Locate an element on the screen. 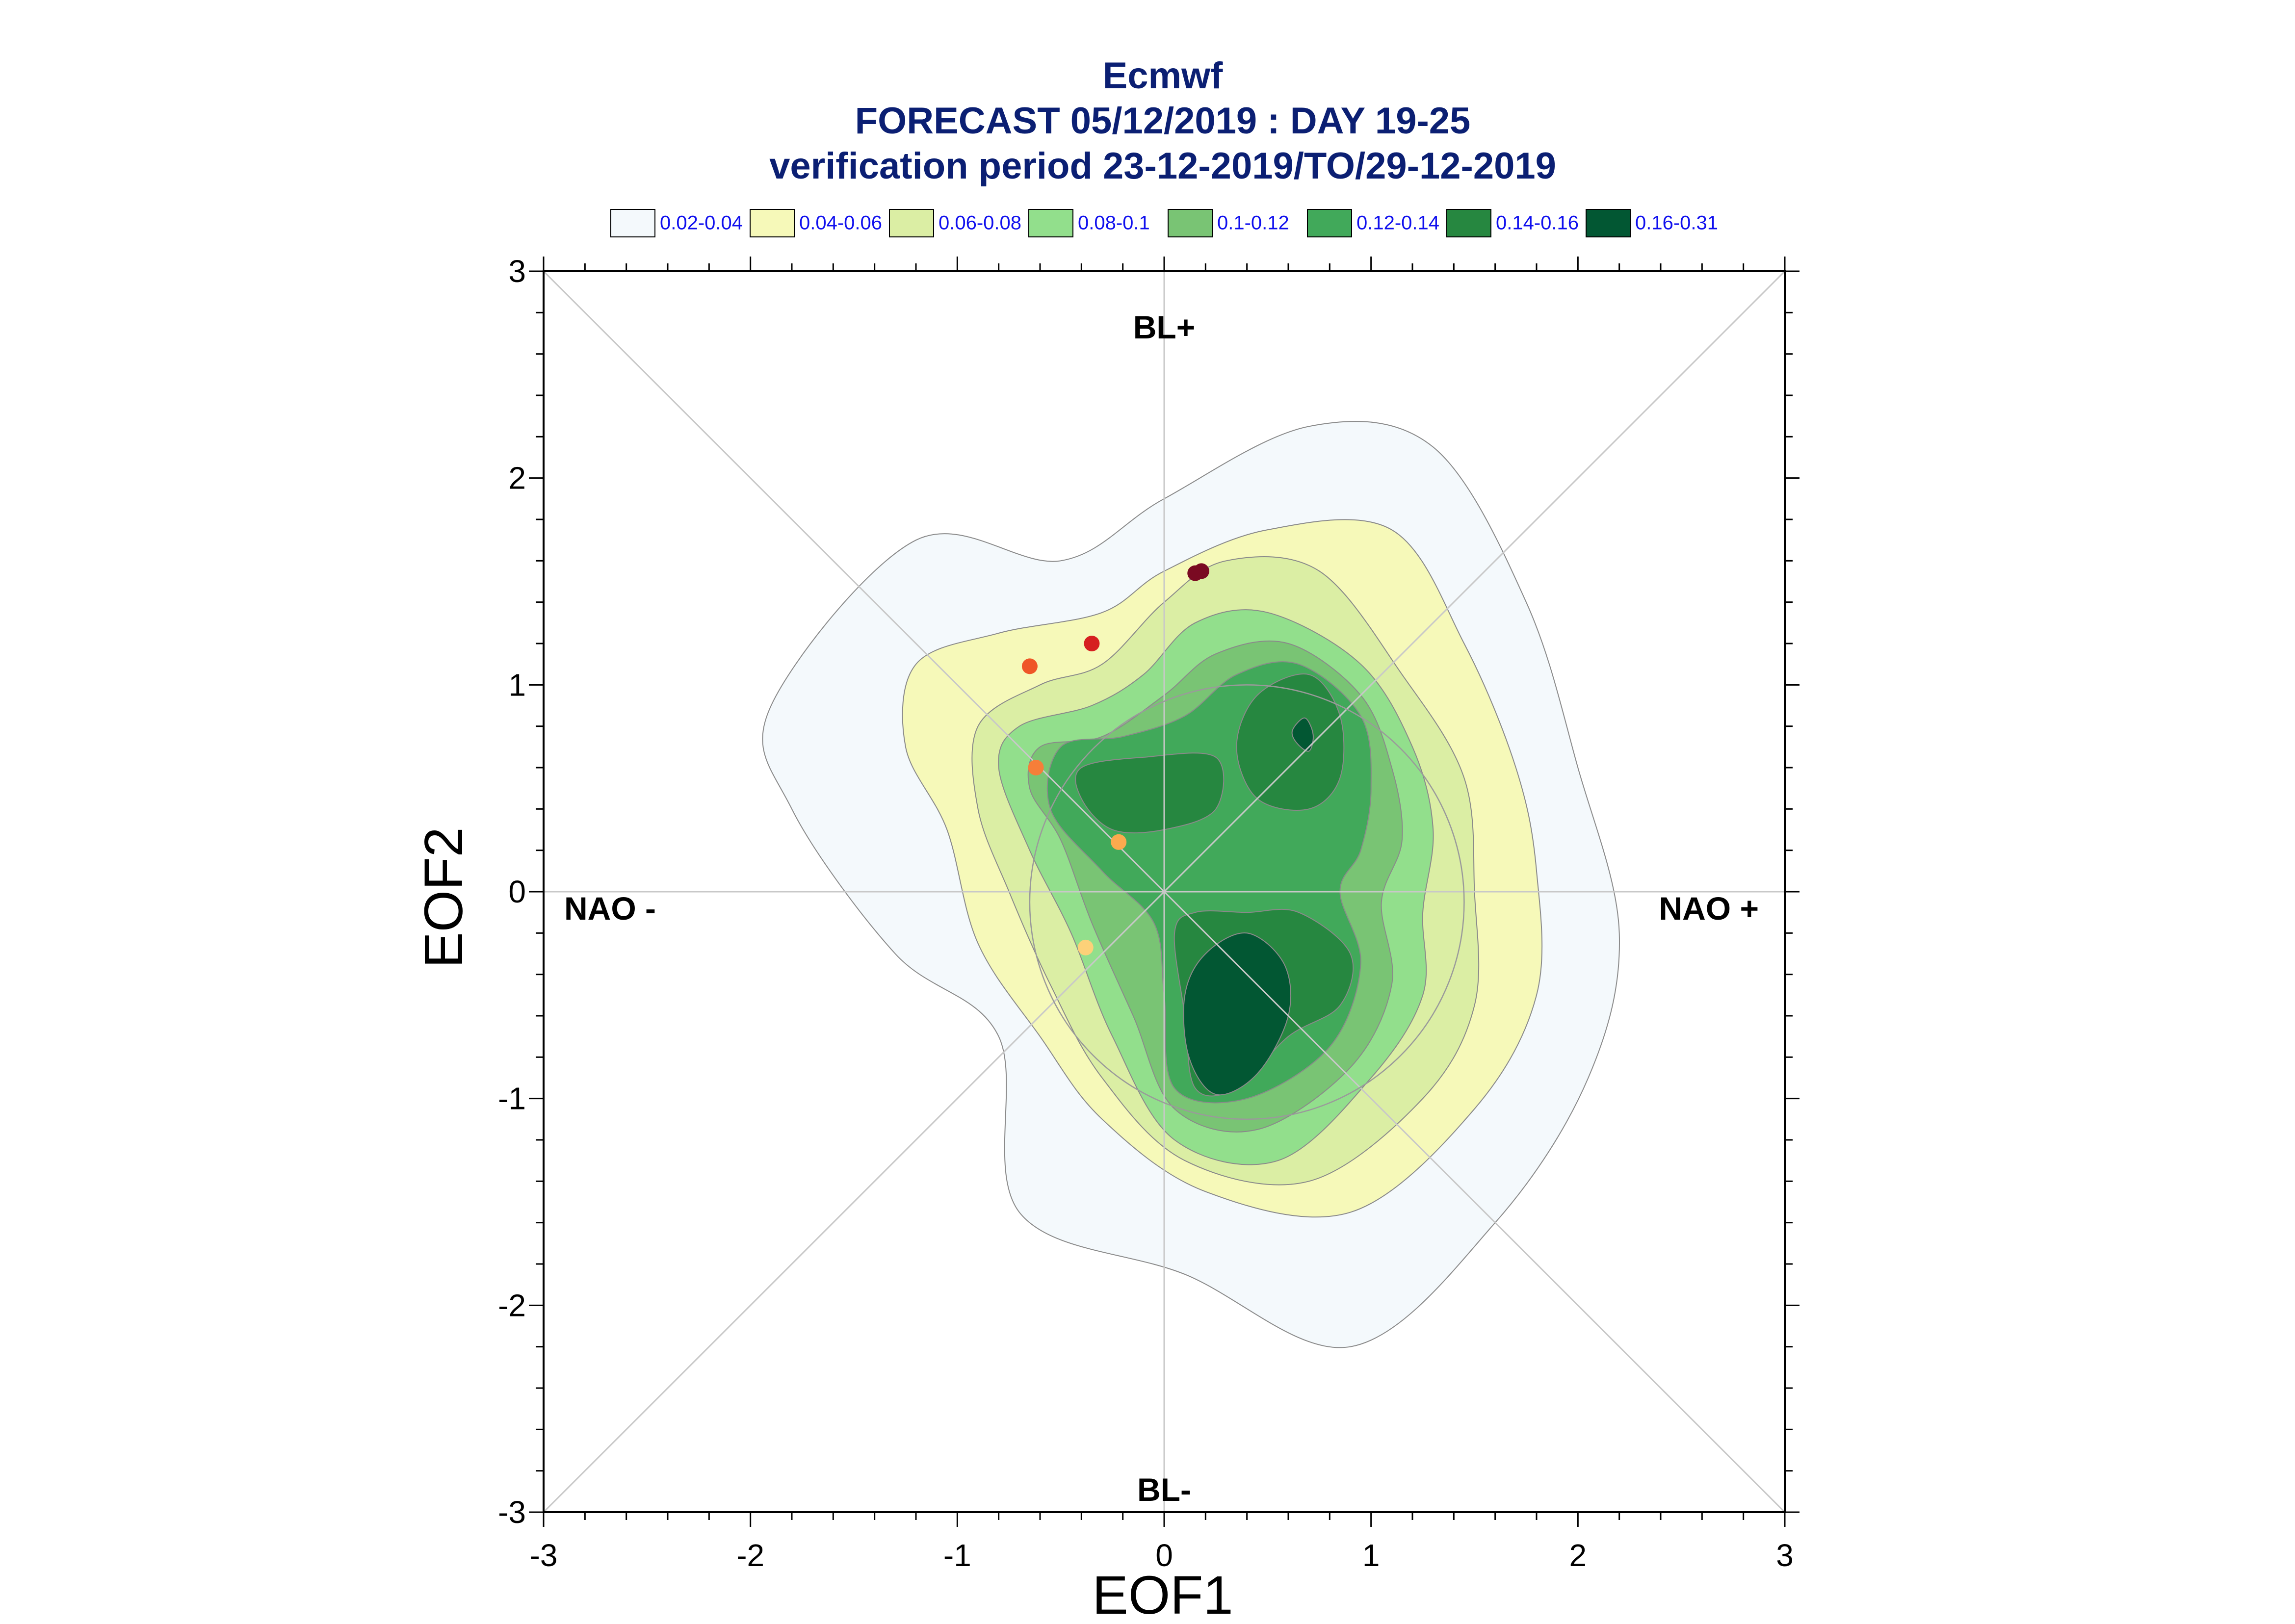  y-axis-title: EOF2 is located at coordinates (444, 897).